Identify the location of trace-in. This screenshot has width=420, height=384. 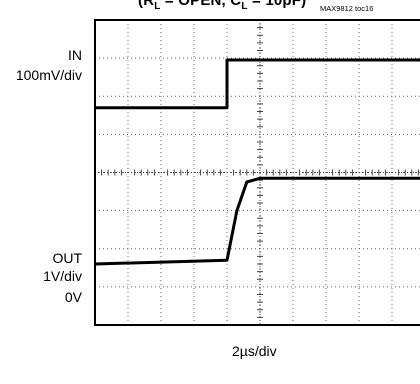
(257, 84).